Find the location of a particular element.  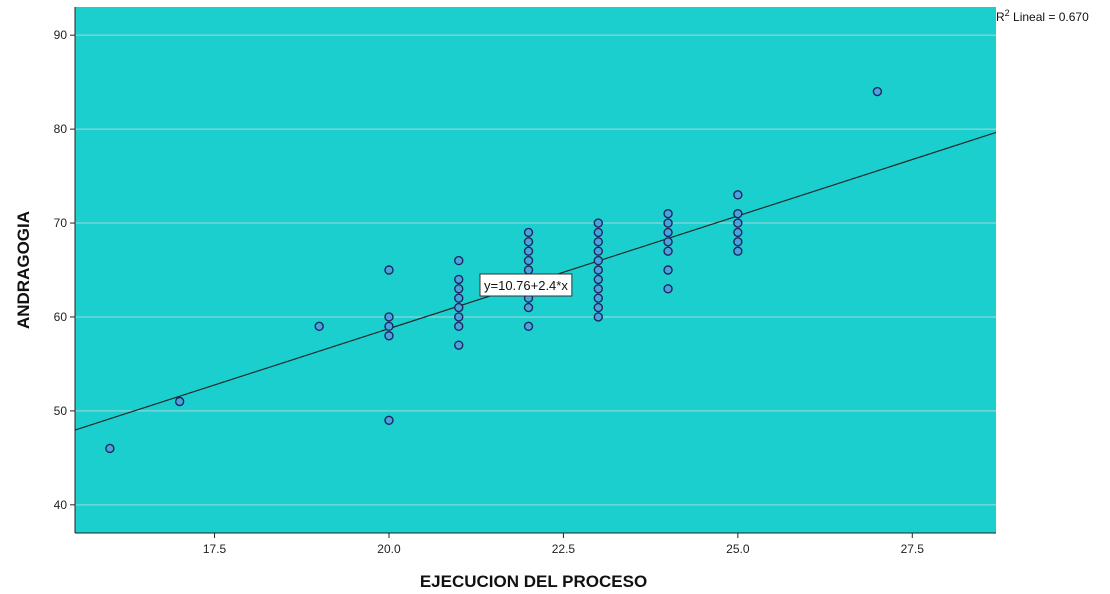

r2-value: Lineal = 0.670 is located at coordinates (1049, 17).